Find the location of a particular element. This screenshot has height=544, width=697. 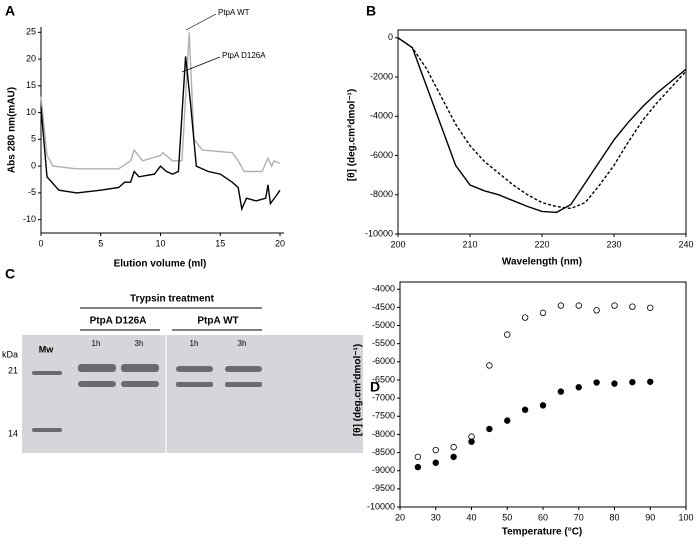

y-tick-label: 15 is located at coordinates (31, 85).